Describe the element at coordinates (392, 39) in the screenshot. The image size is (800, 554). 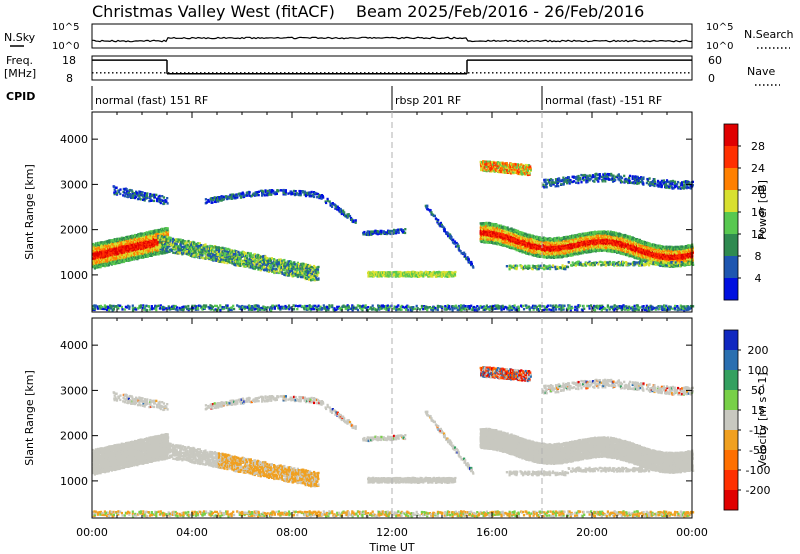
I see `nsky-series` at that location.